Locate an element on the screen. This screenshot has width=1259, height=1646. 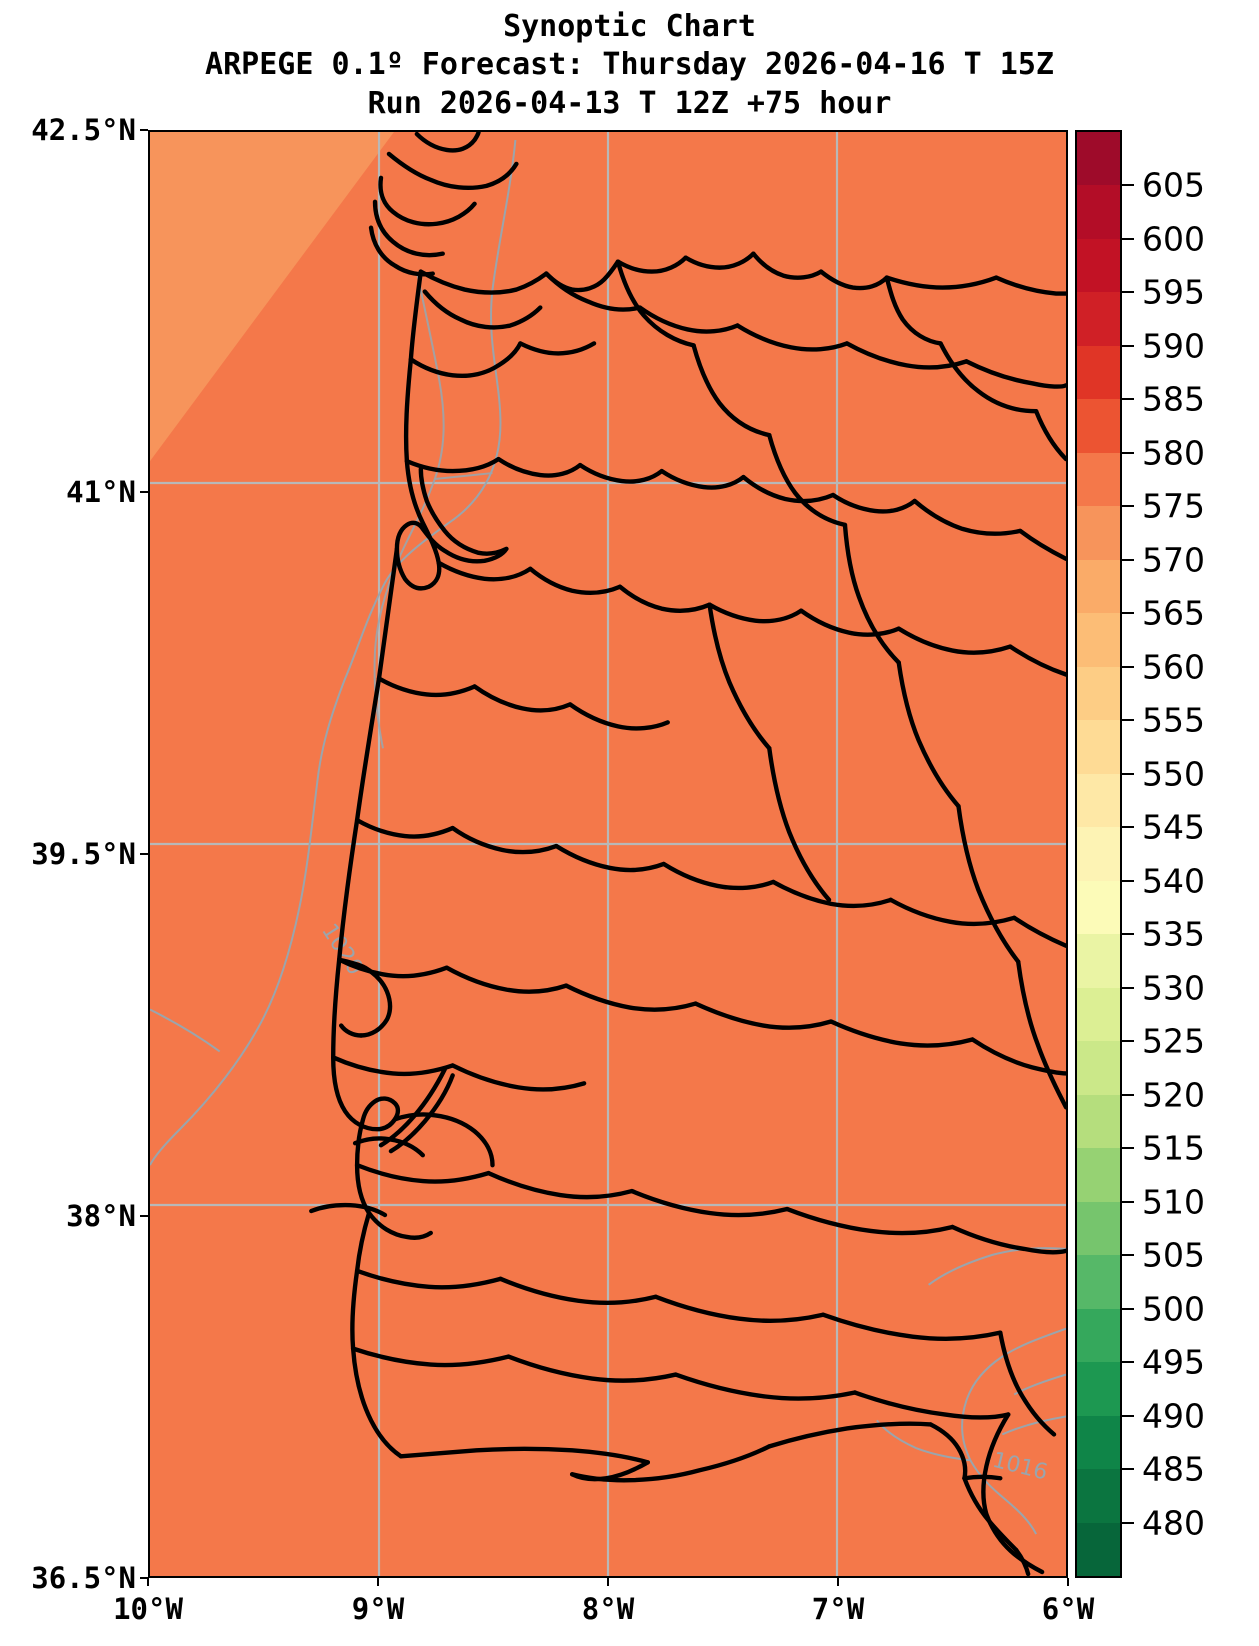
x-axis: 10°W 9°W 8°W 7°W 6°W is located at coordinates (629, 1612).